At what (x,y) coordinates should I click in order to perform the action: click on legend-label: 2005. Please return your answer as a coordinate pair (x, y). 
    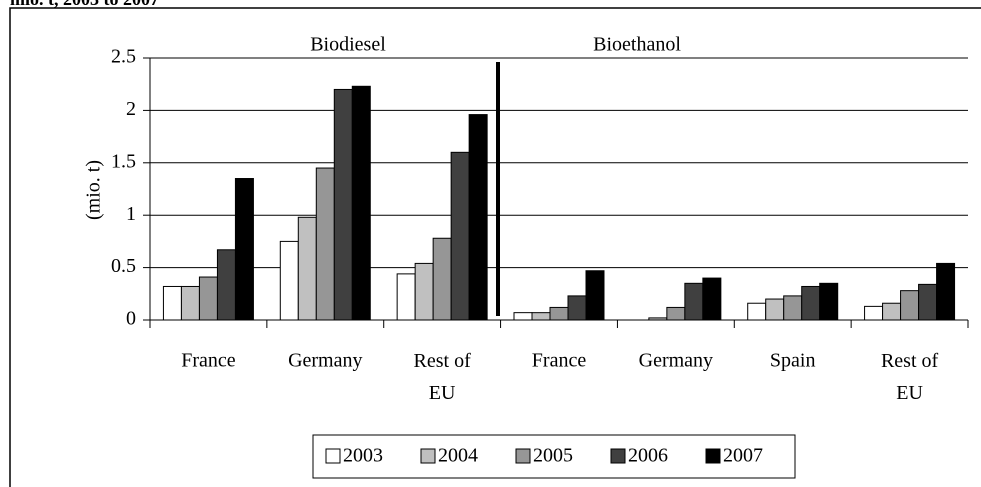
    Looking at the image, I should click on (553, 456).